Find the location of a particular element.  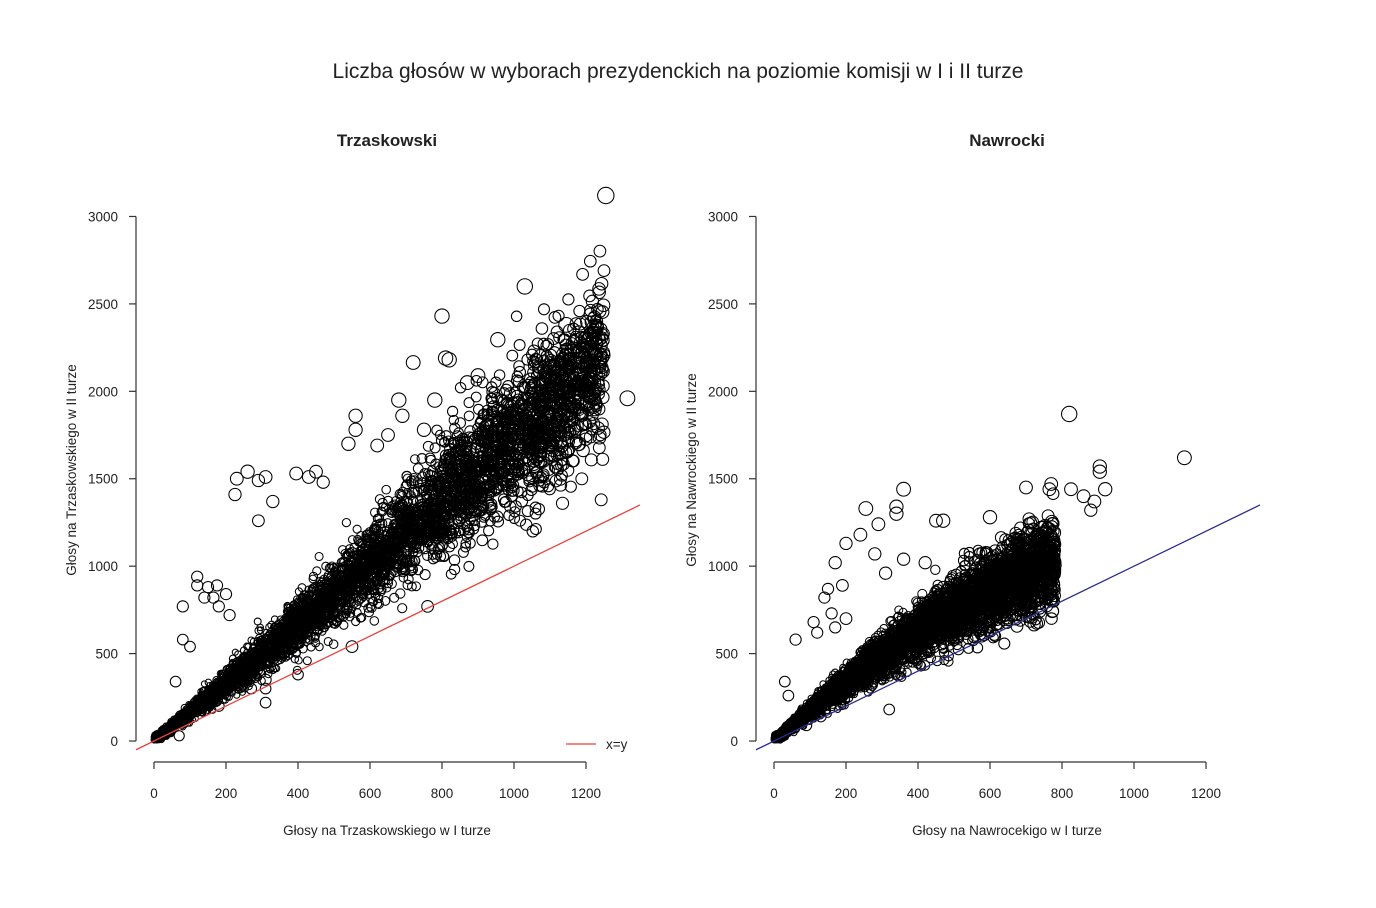

panel-title-trzaskowski: Trzaskowski is located at coordinates (387, 140).